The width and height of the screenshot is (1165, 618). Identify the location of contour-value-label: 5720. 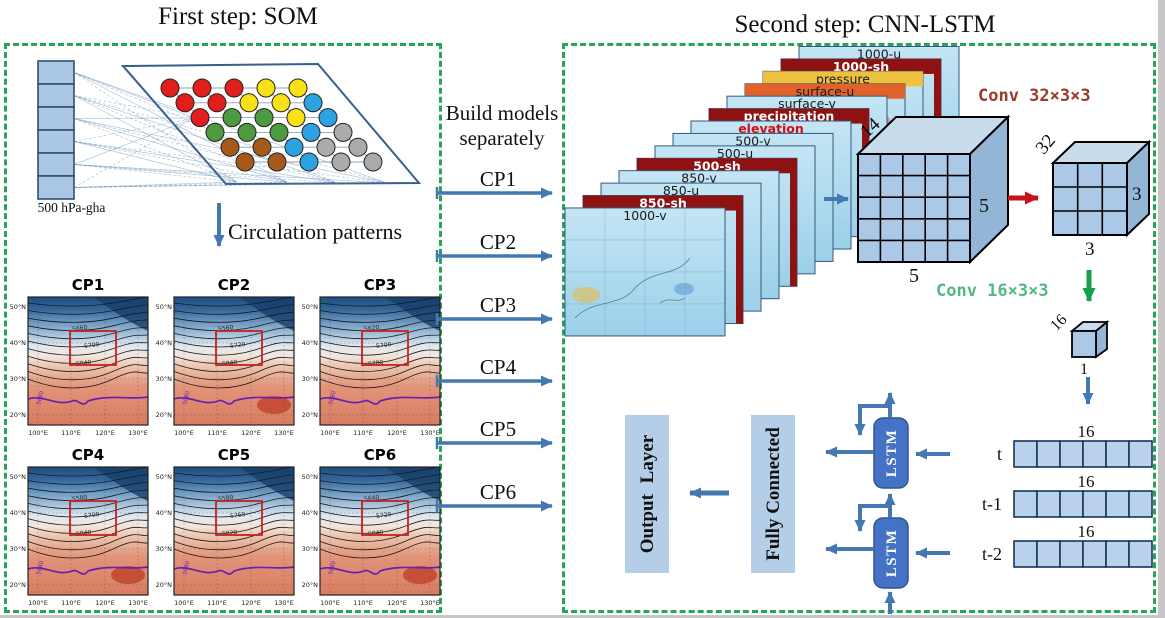
(238, 345).